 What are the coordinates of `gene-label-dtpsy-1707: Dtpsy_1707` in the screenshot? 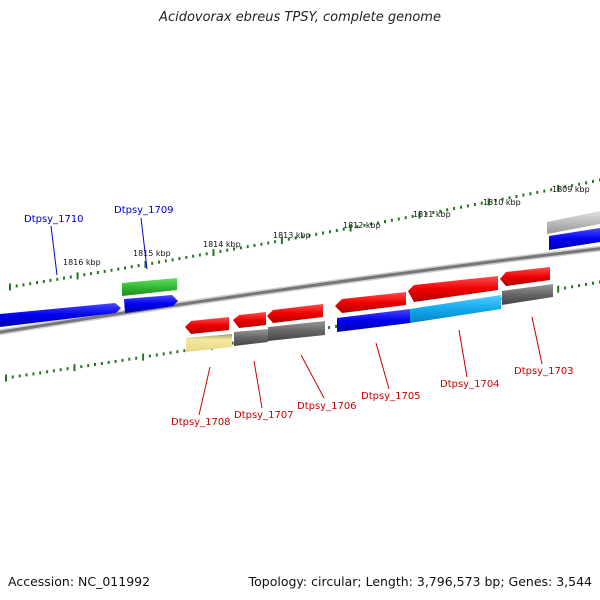 It's located at (264, 415).